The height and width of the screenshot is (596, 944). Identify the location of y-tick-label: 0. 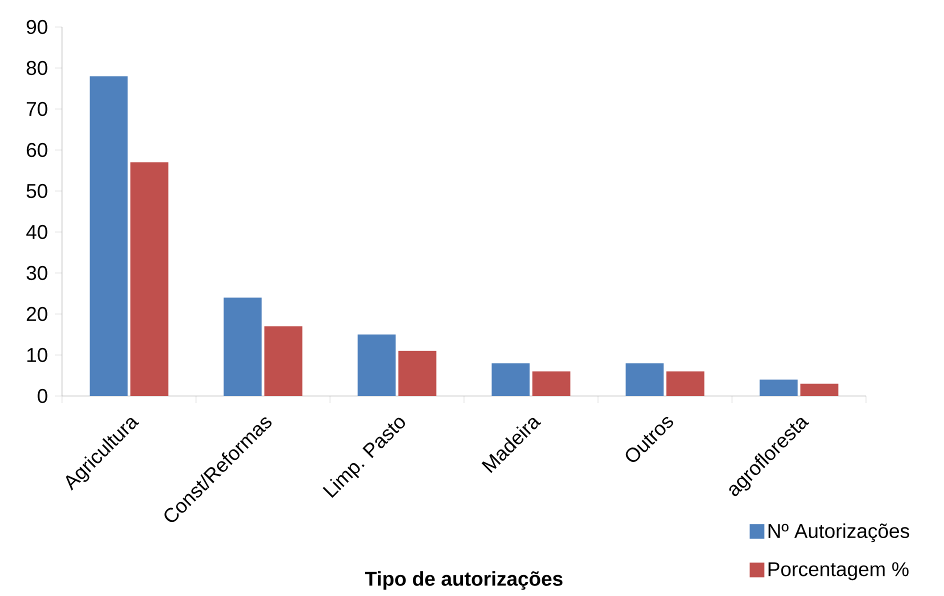
(43, 396).